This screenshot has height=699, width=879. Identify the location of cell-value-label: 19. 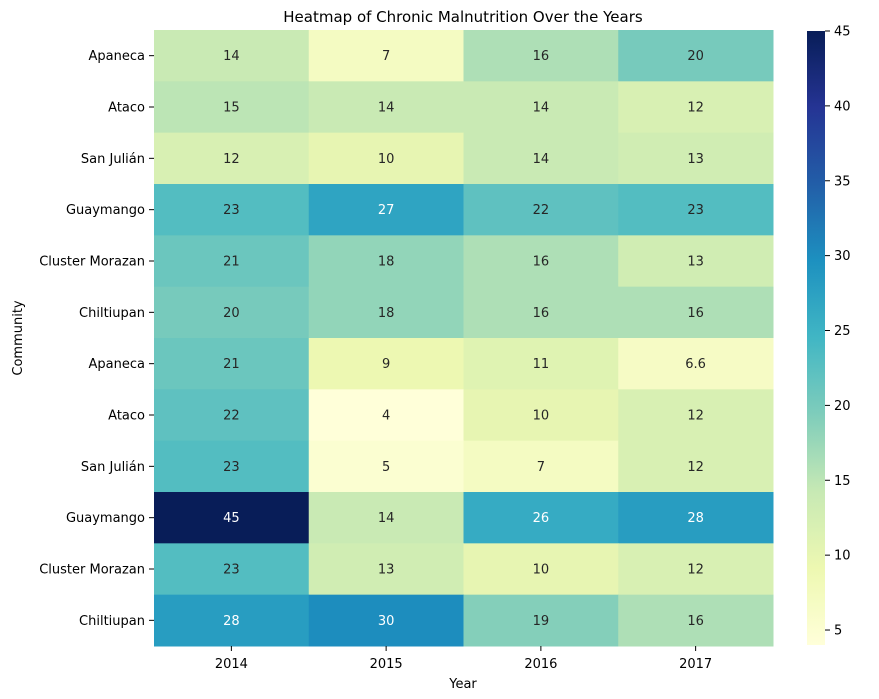
(541, 621).